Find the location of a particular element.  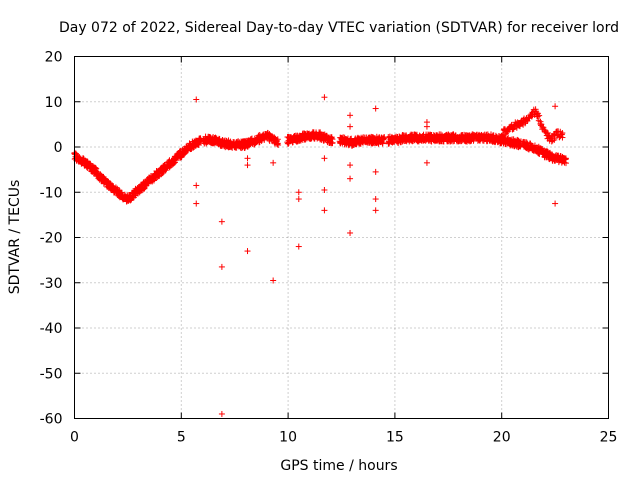

y-tick-label: -20 is located at coordinates (51, 239).